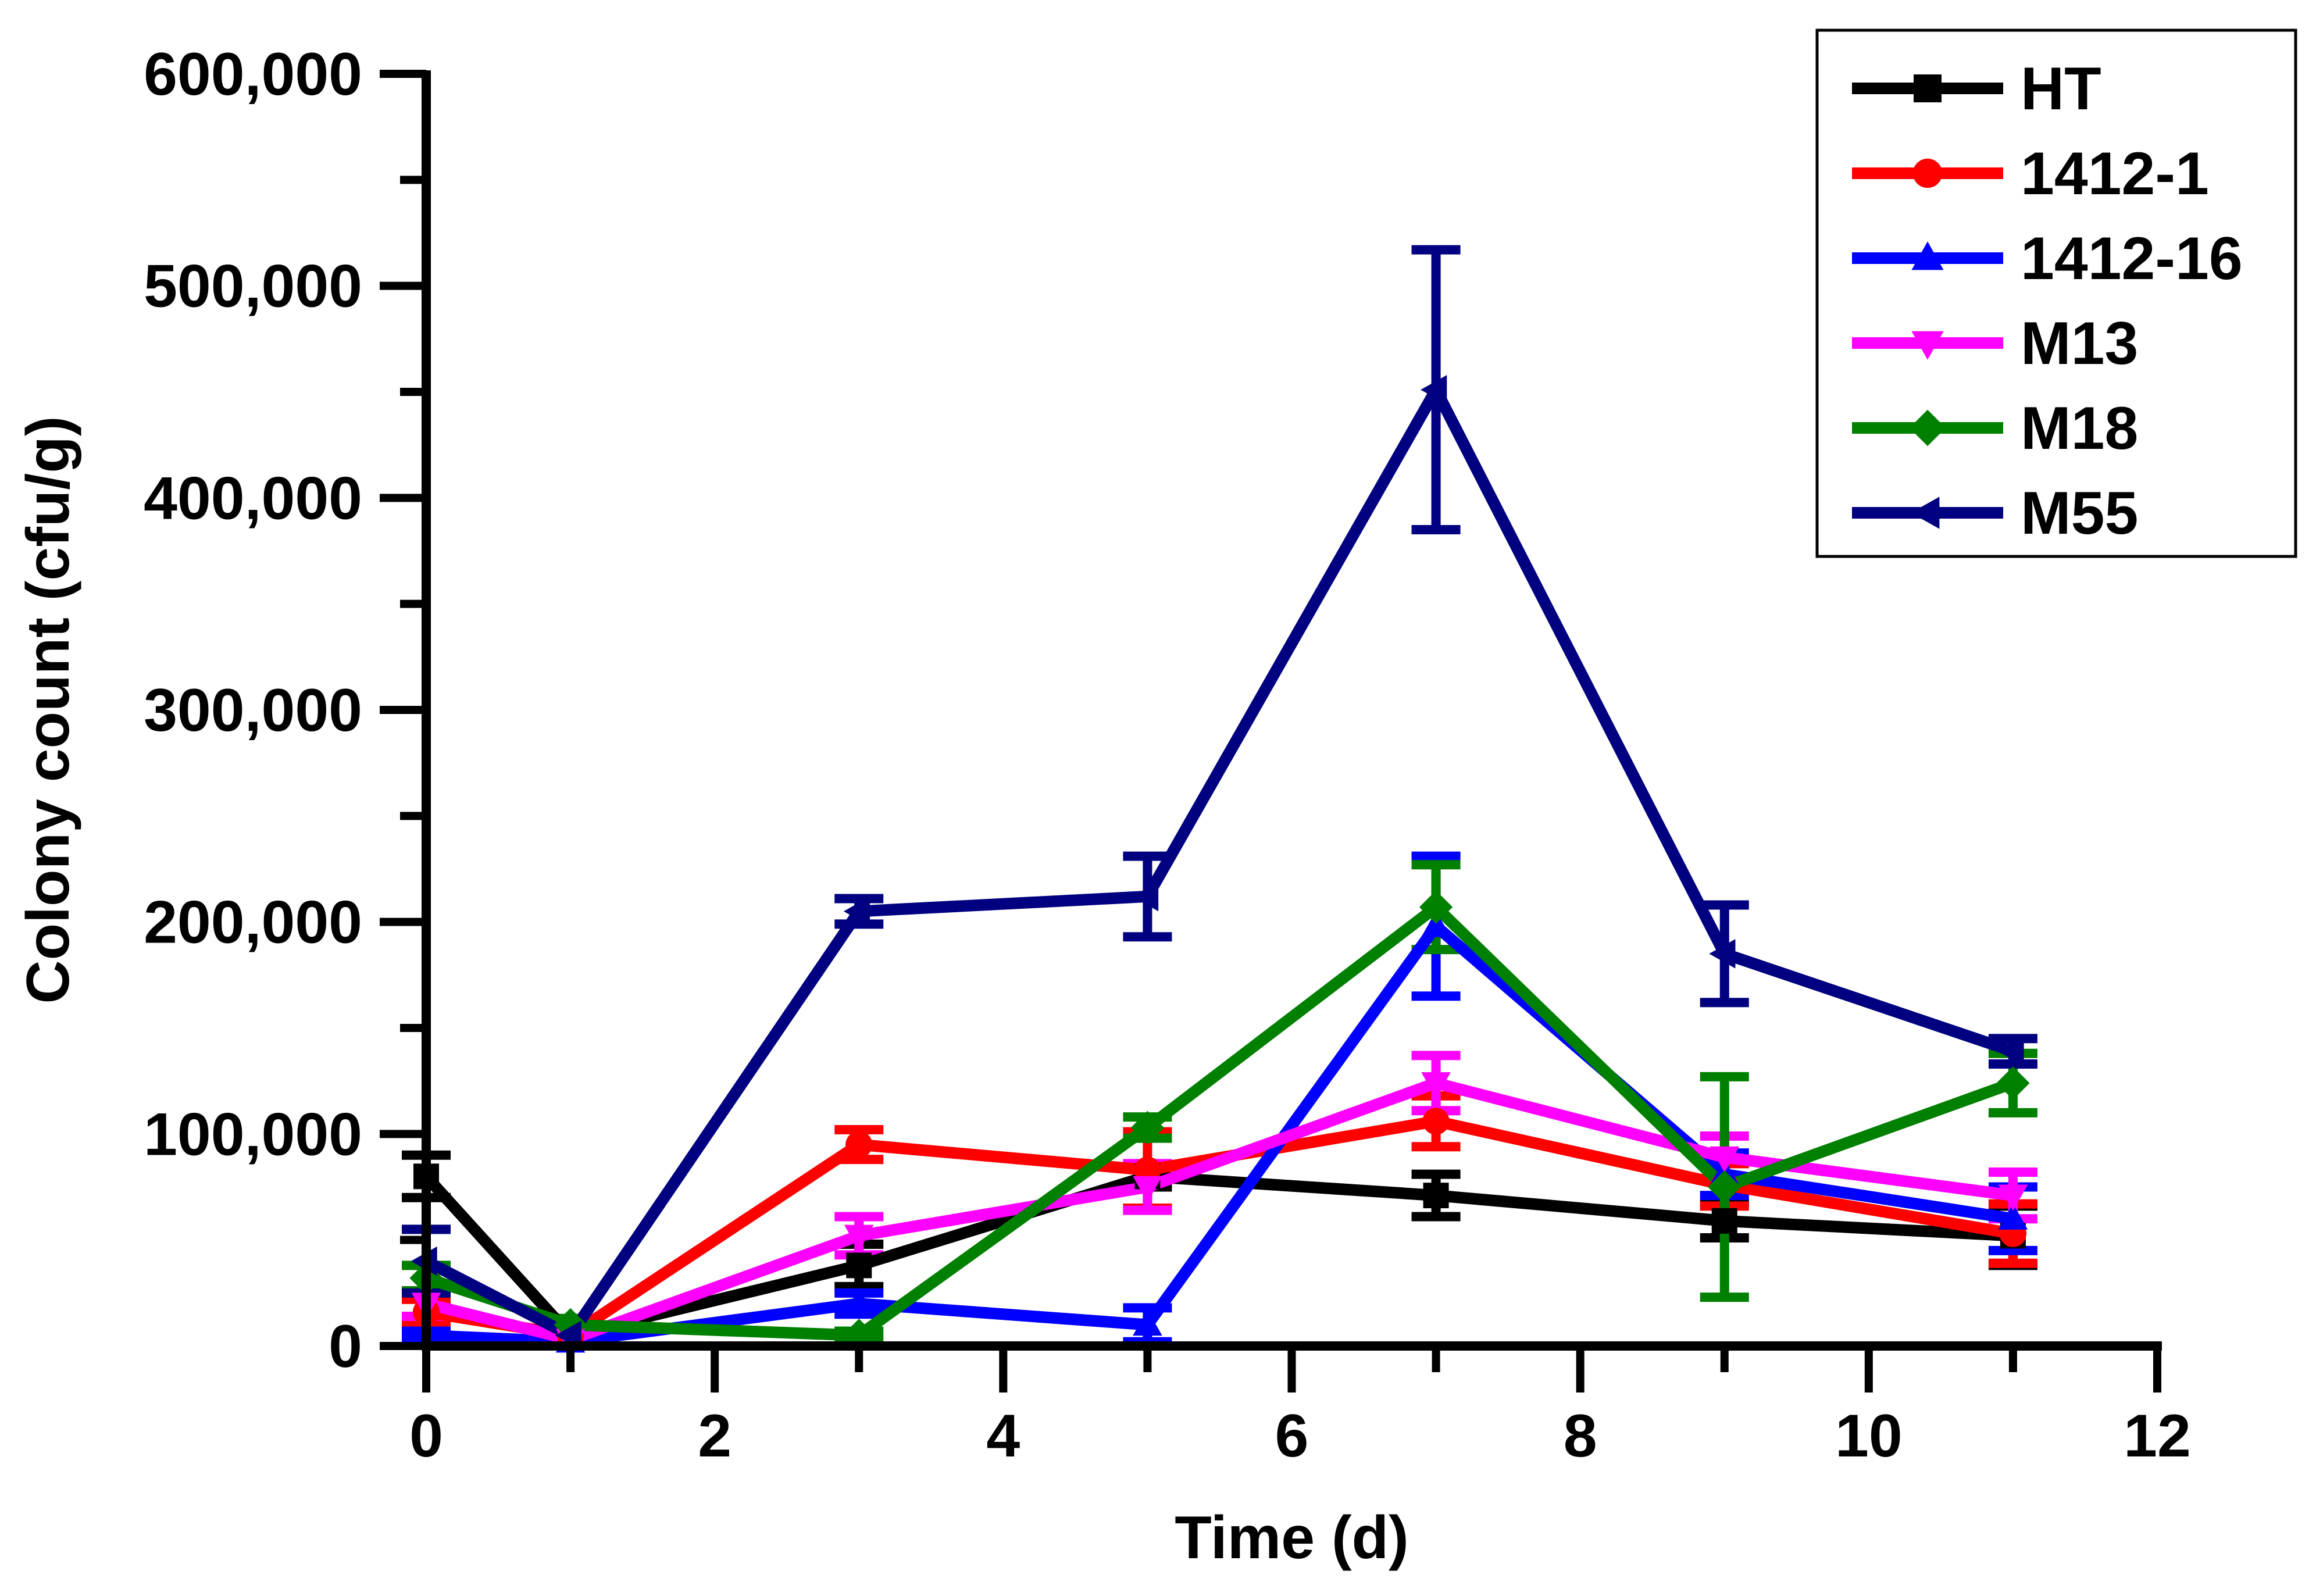  I want to click on legend-label-M13: M13, so click(2079, 344).